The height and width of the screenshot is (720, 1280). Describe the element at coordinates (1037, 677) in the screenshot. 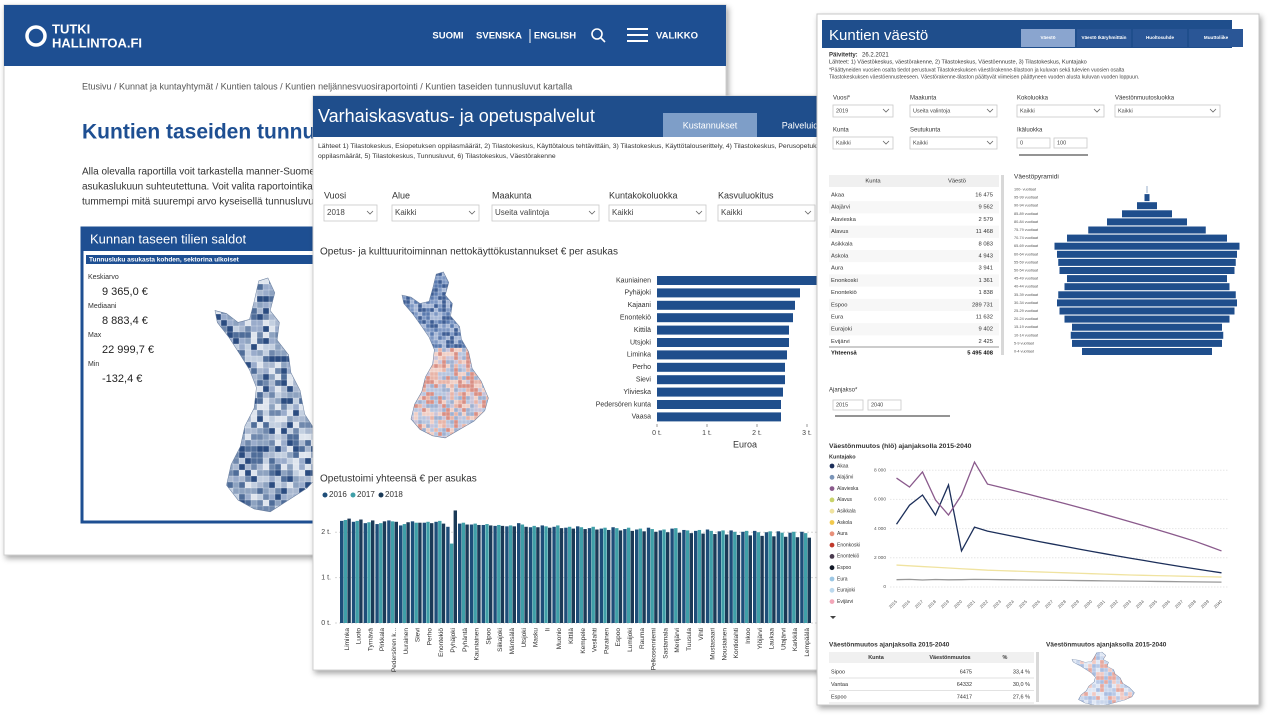

I see `scrollbar` at that location.